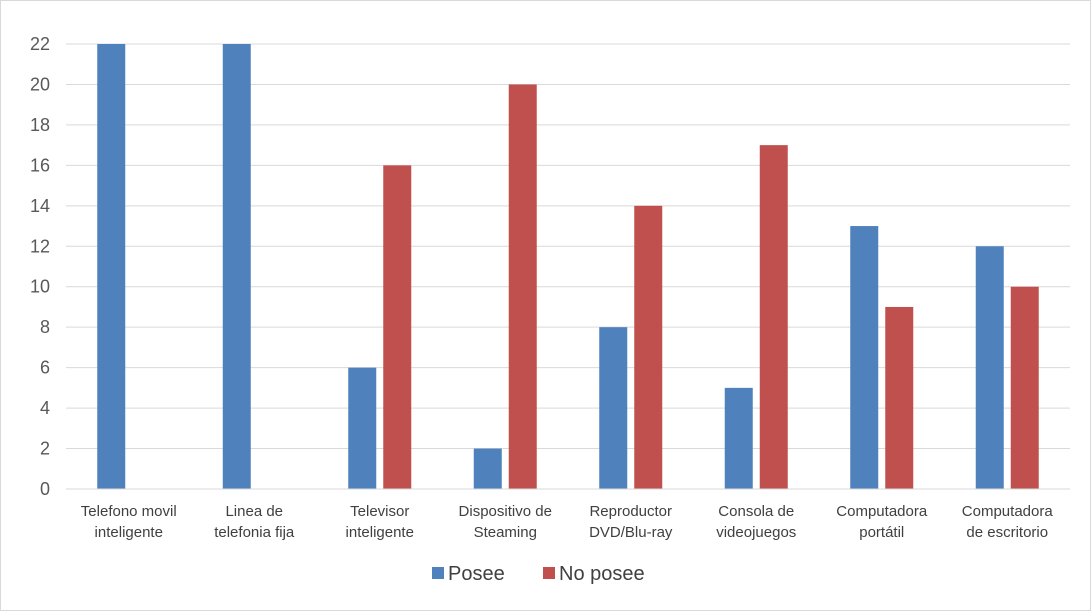  Describe the element at coordinates (40, 287) in the screenshot. I see `y-tick-label: 10` at that location.